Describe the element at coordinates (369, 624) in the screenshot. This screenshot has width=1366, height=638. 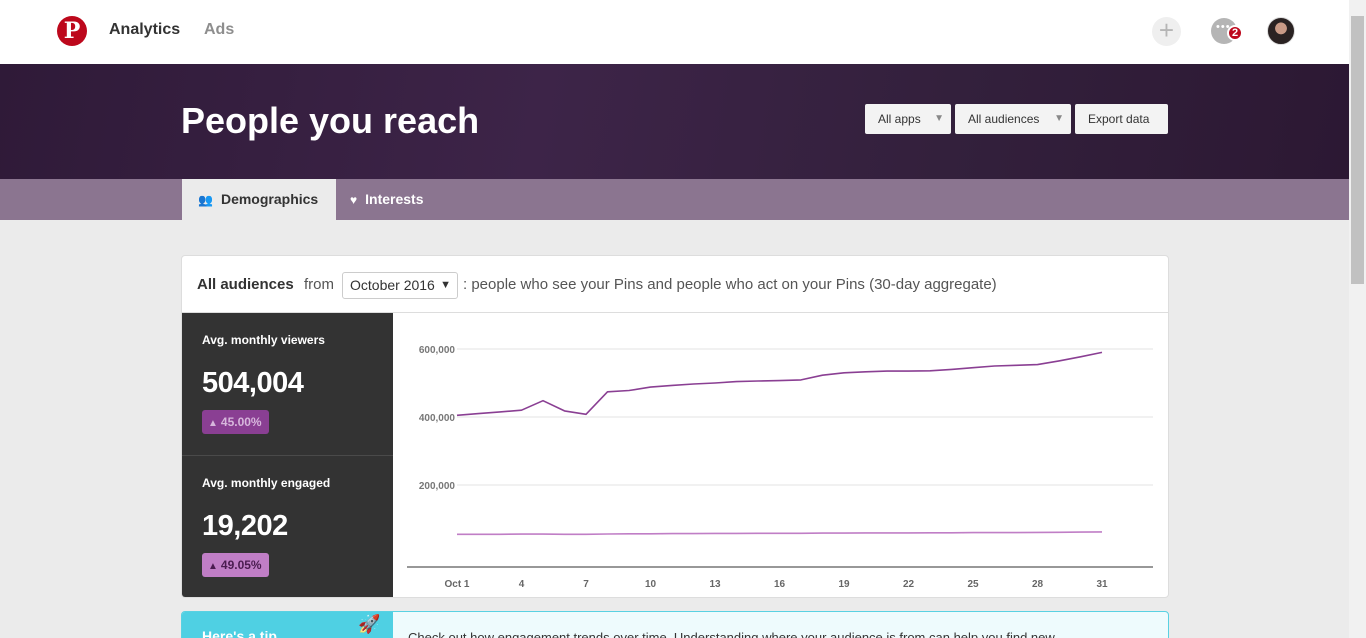
I see `rocket-icon: 🚀` at that location.